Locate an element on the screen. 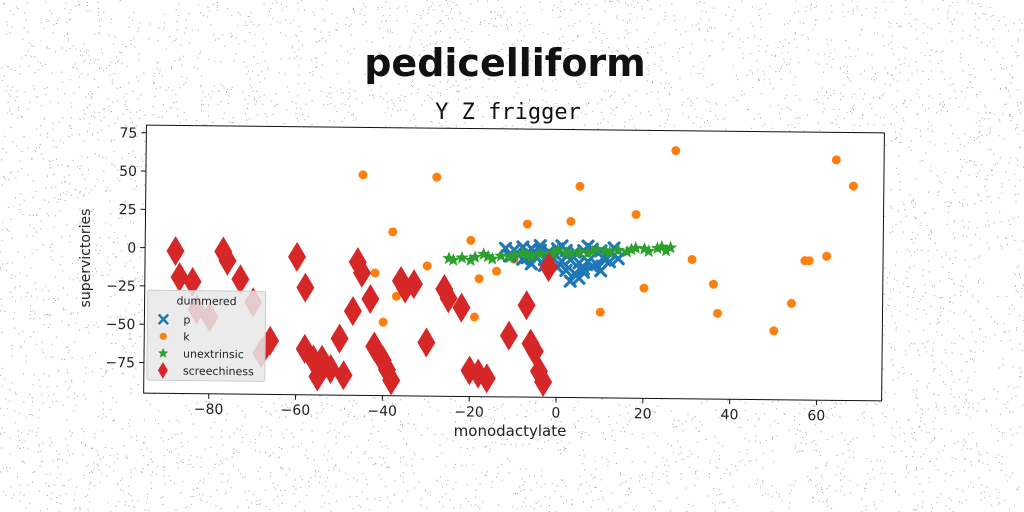 Image resolution: width=1024 pixels, height=512 pixels. x-tick-label: 40 is located at coordinates (729, 415).